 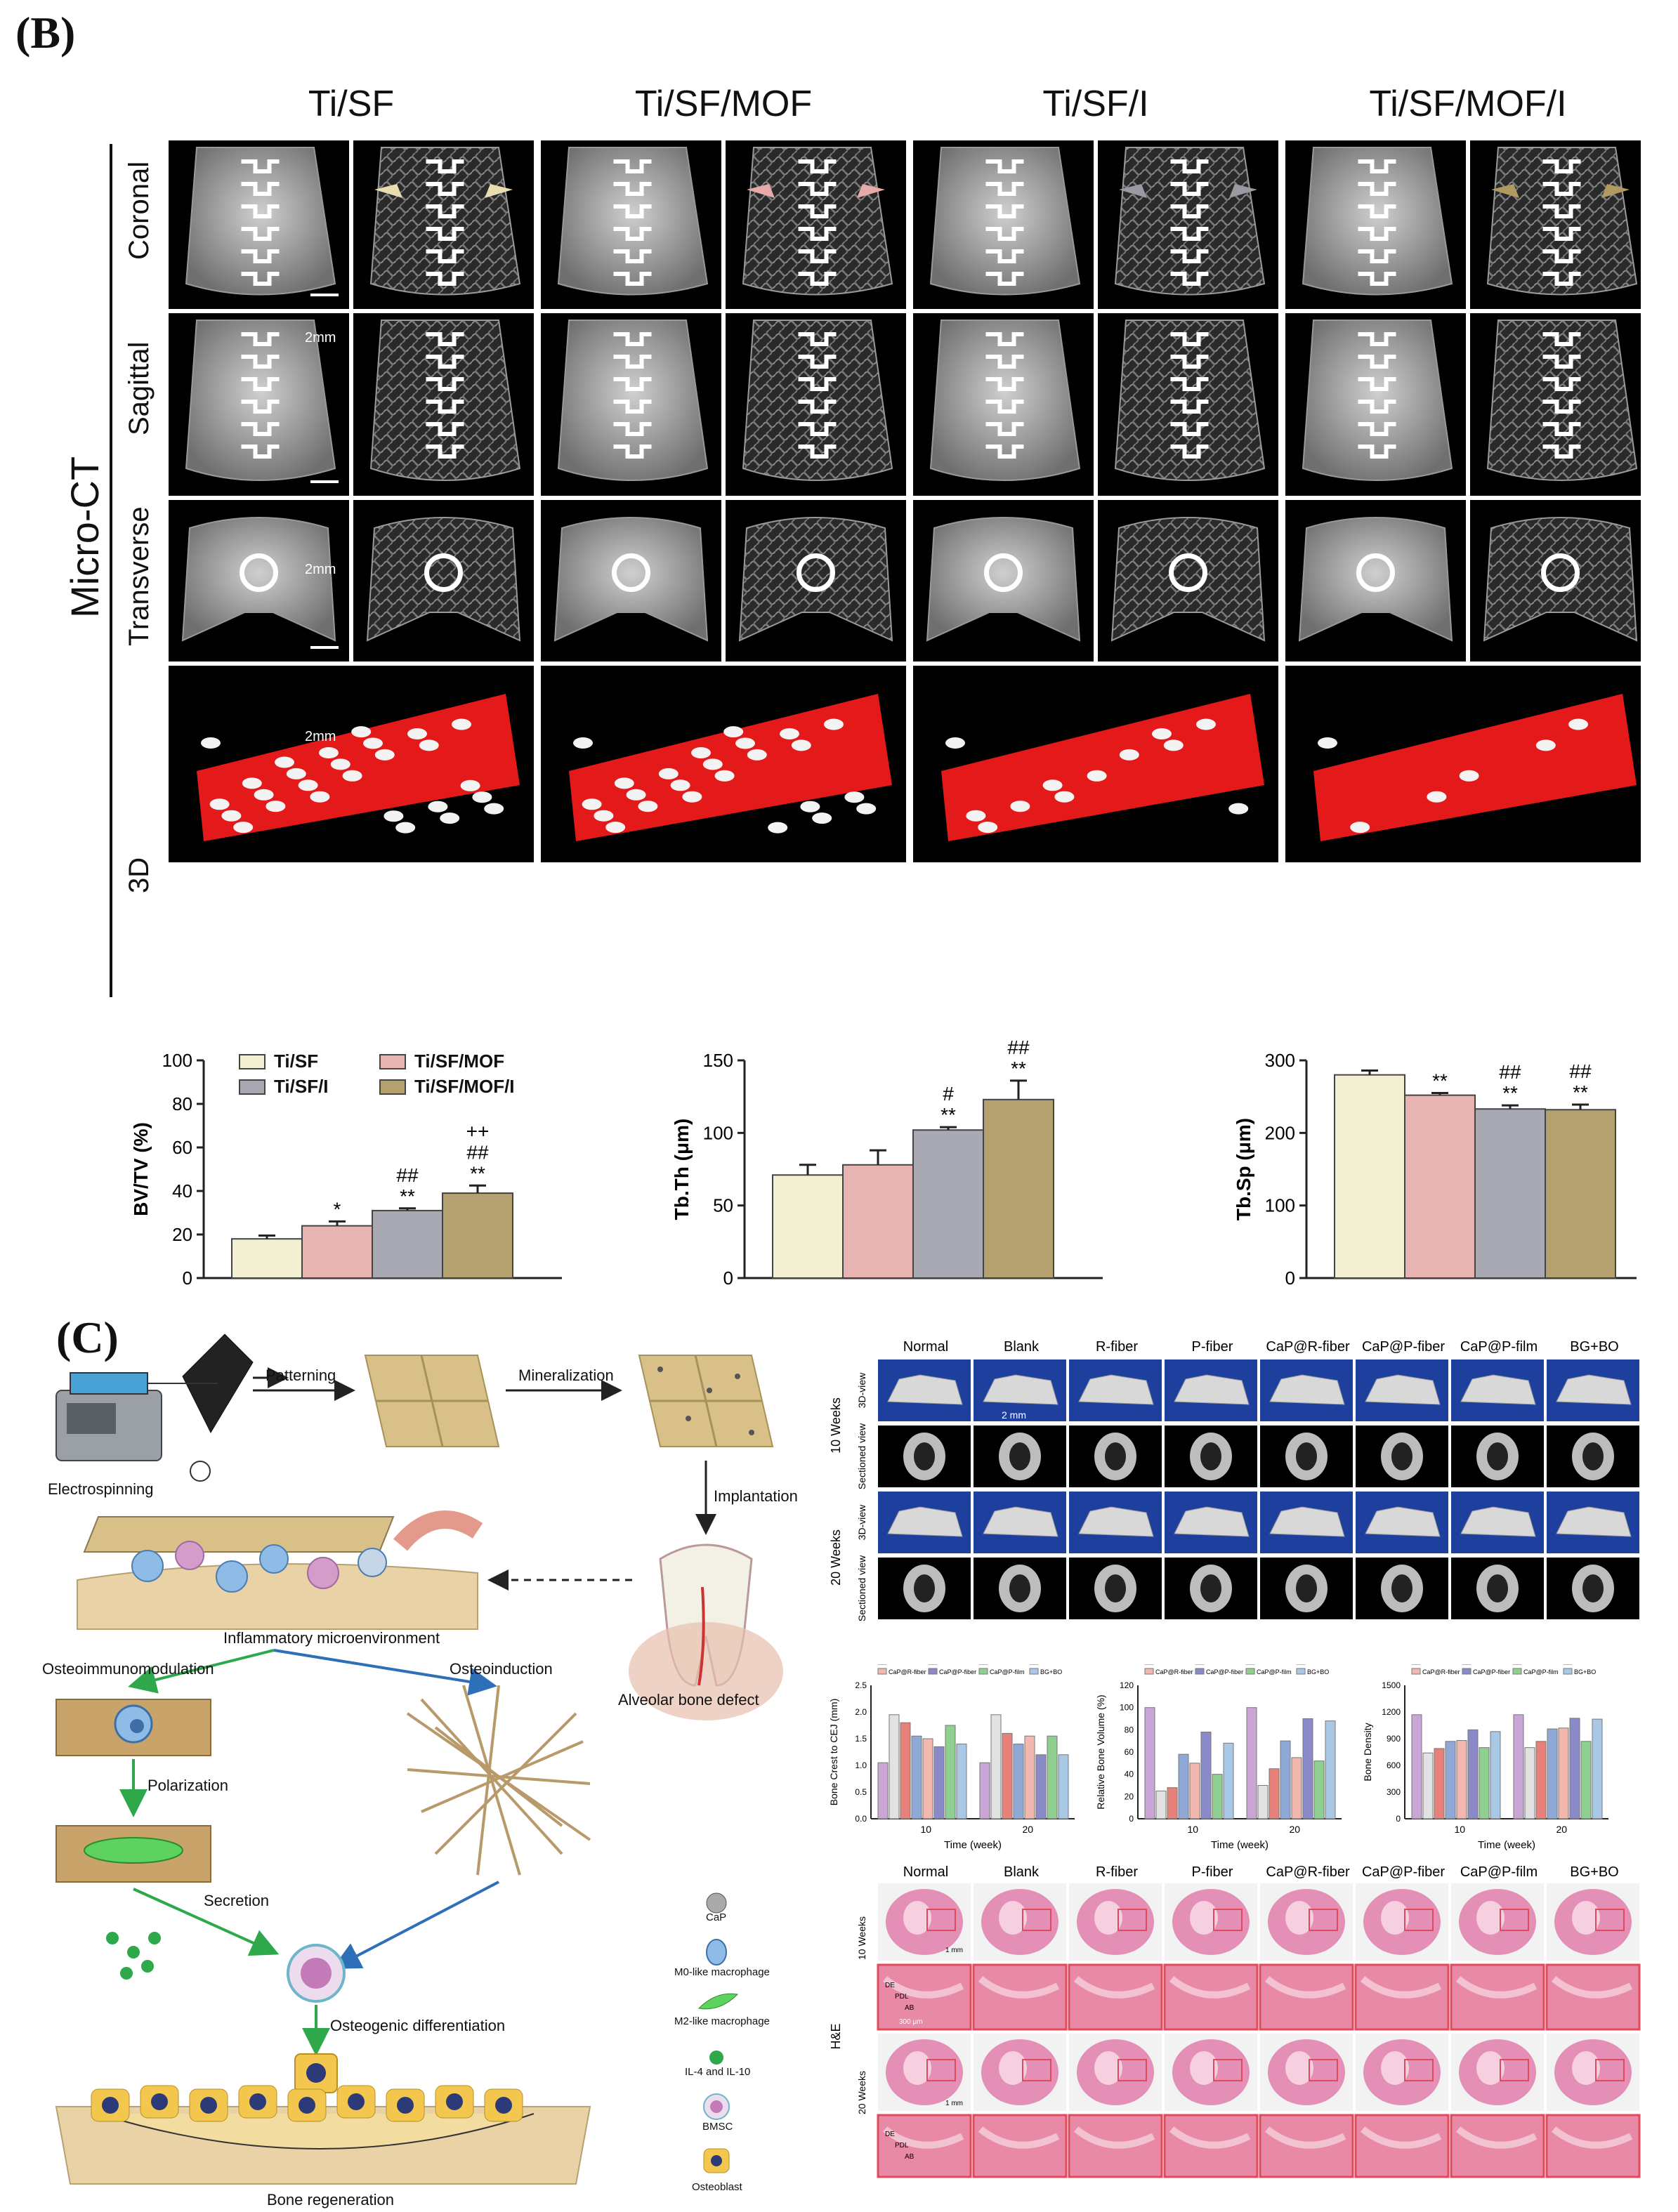 What do you see at coordinates (478, 1173) in the screenshot?
I see `significance-mark: **` at bounding box center [478, 1173].